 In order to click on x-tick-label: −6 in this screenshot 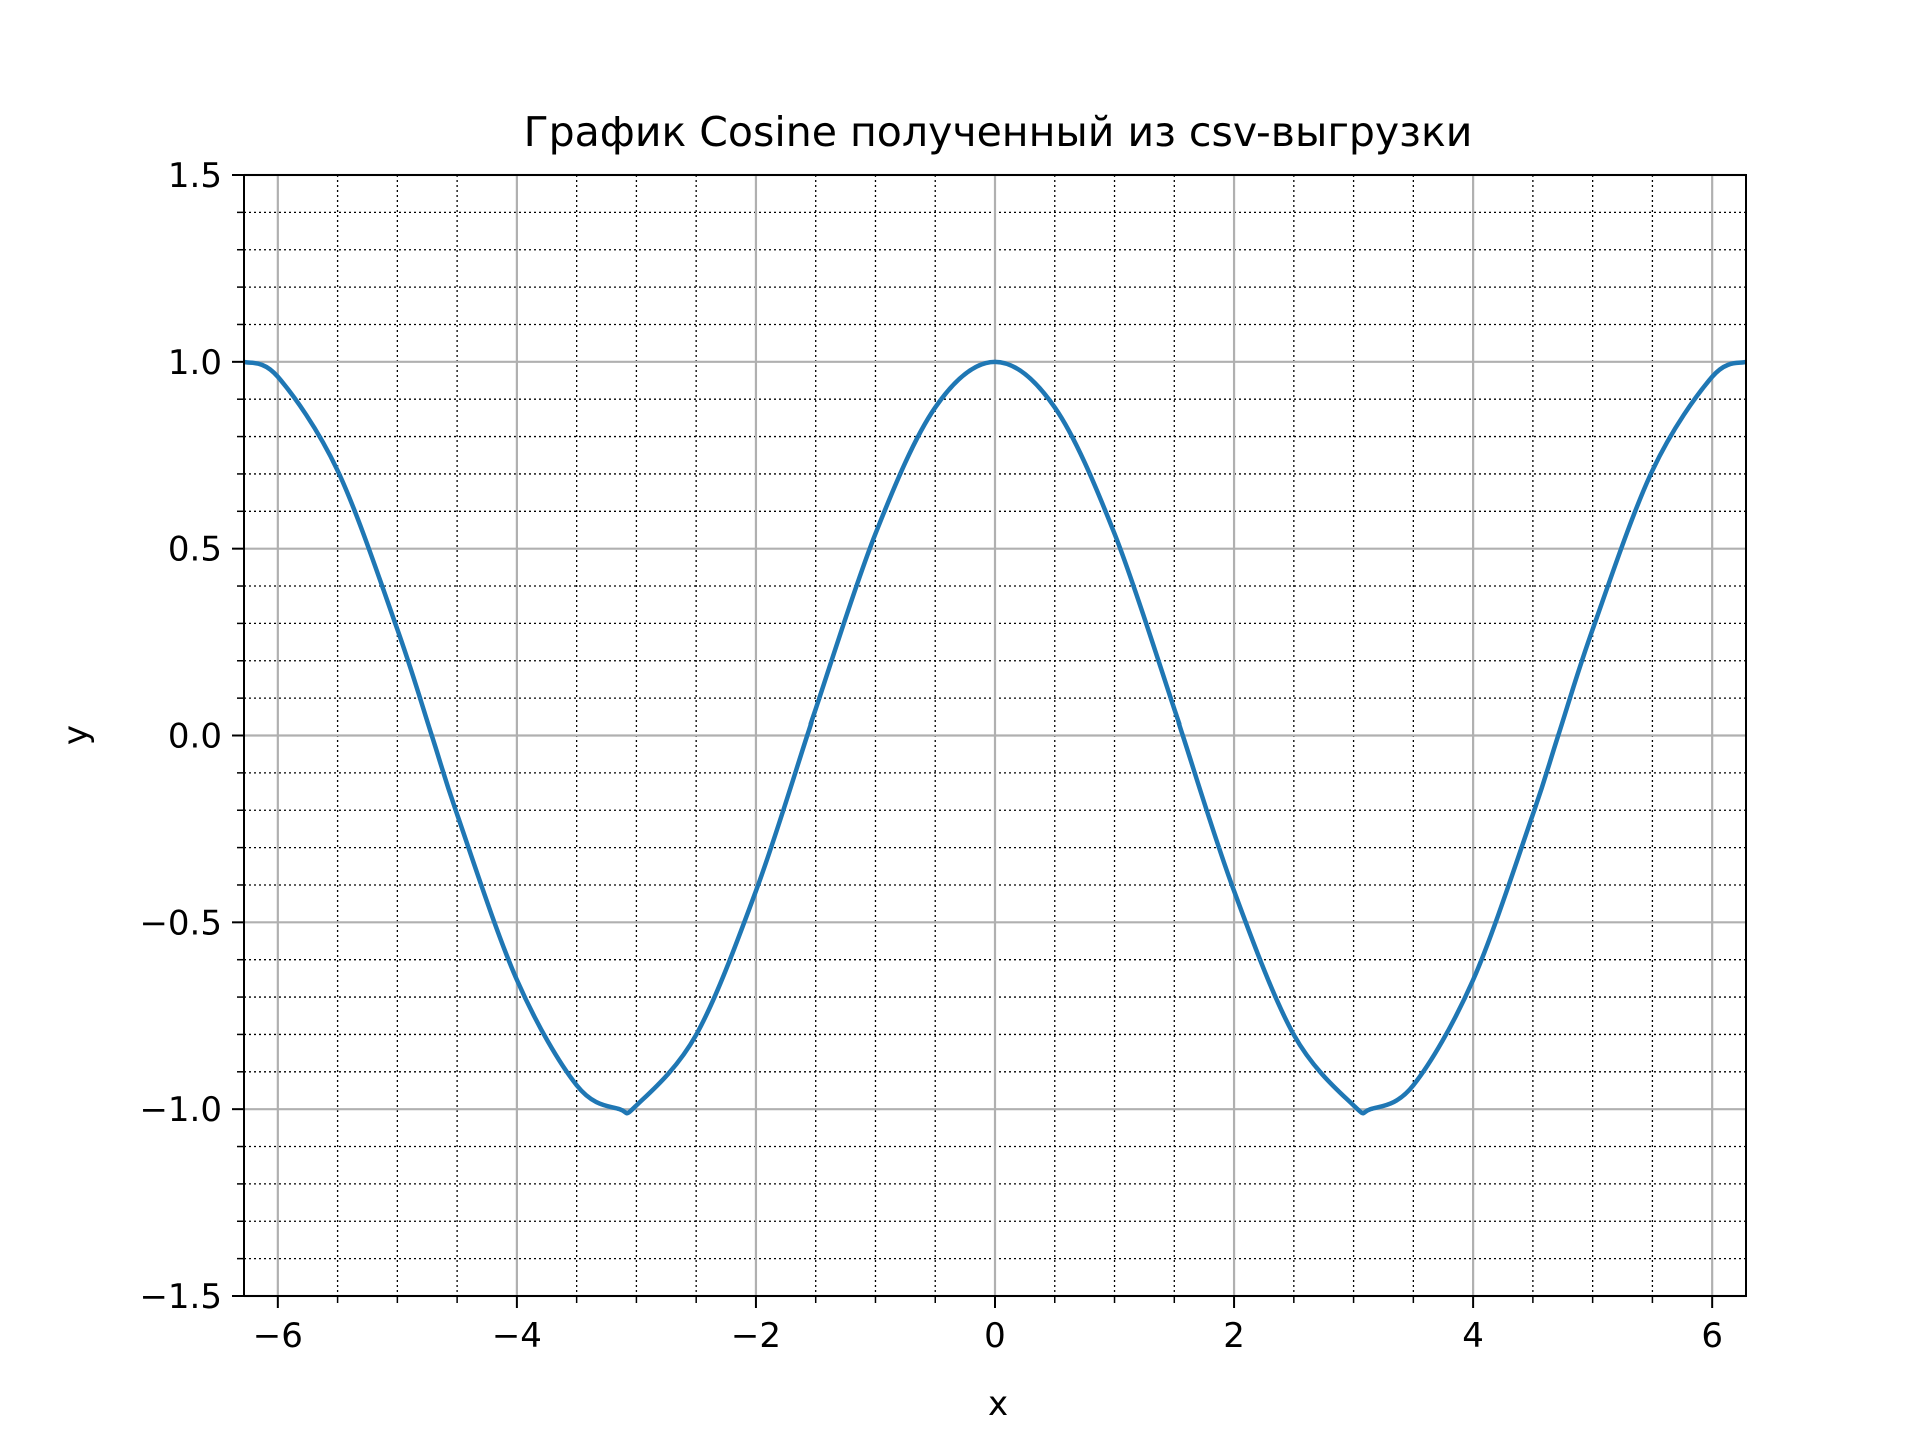, I will do `click(278, 1336)`.